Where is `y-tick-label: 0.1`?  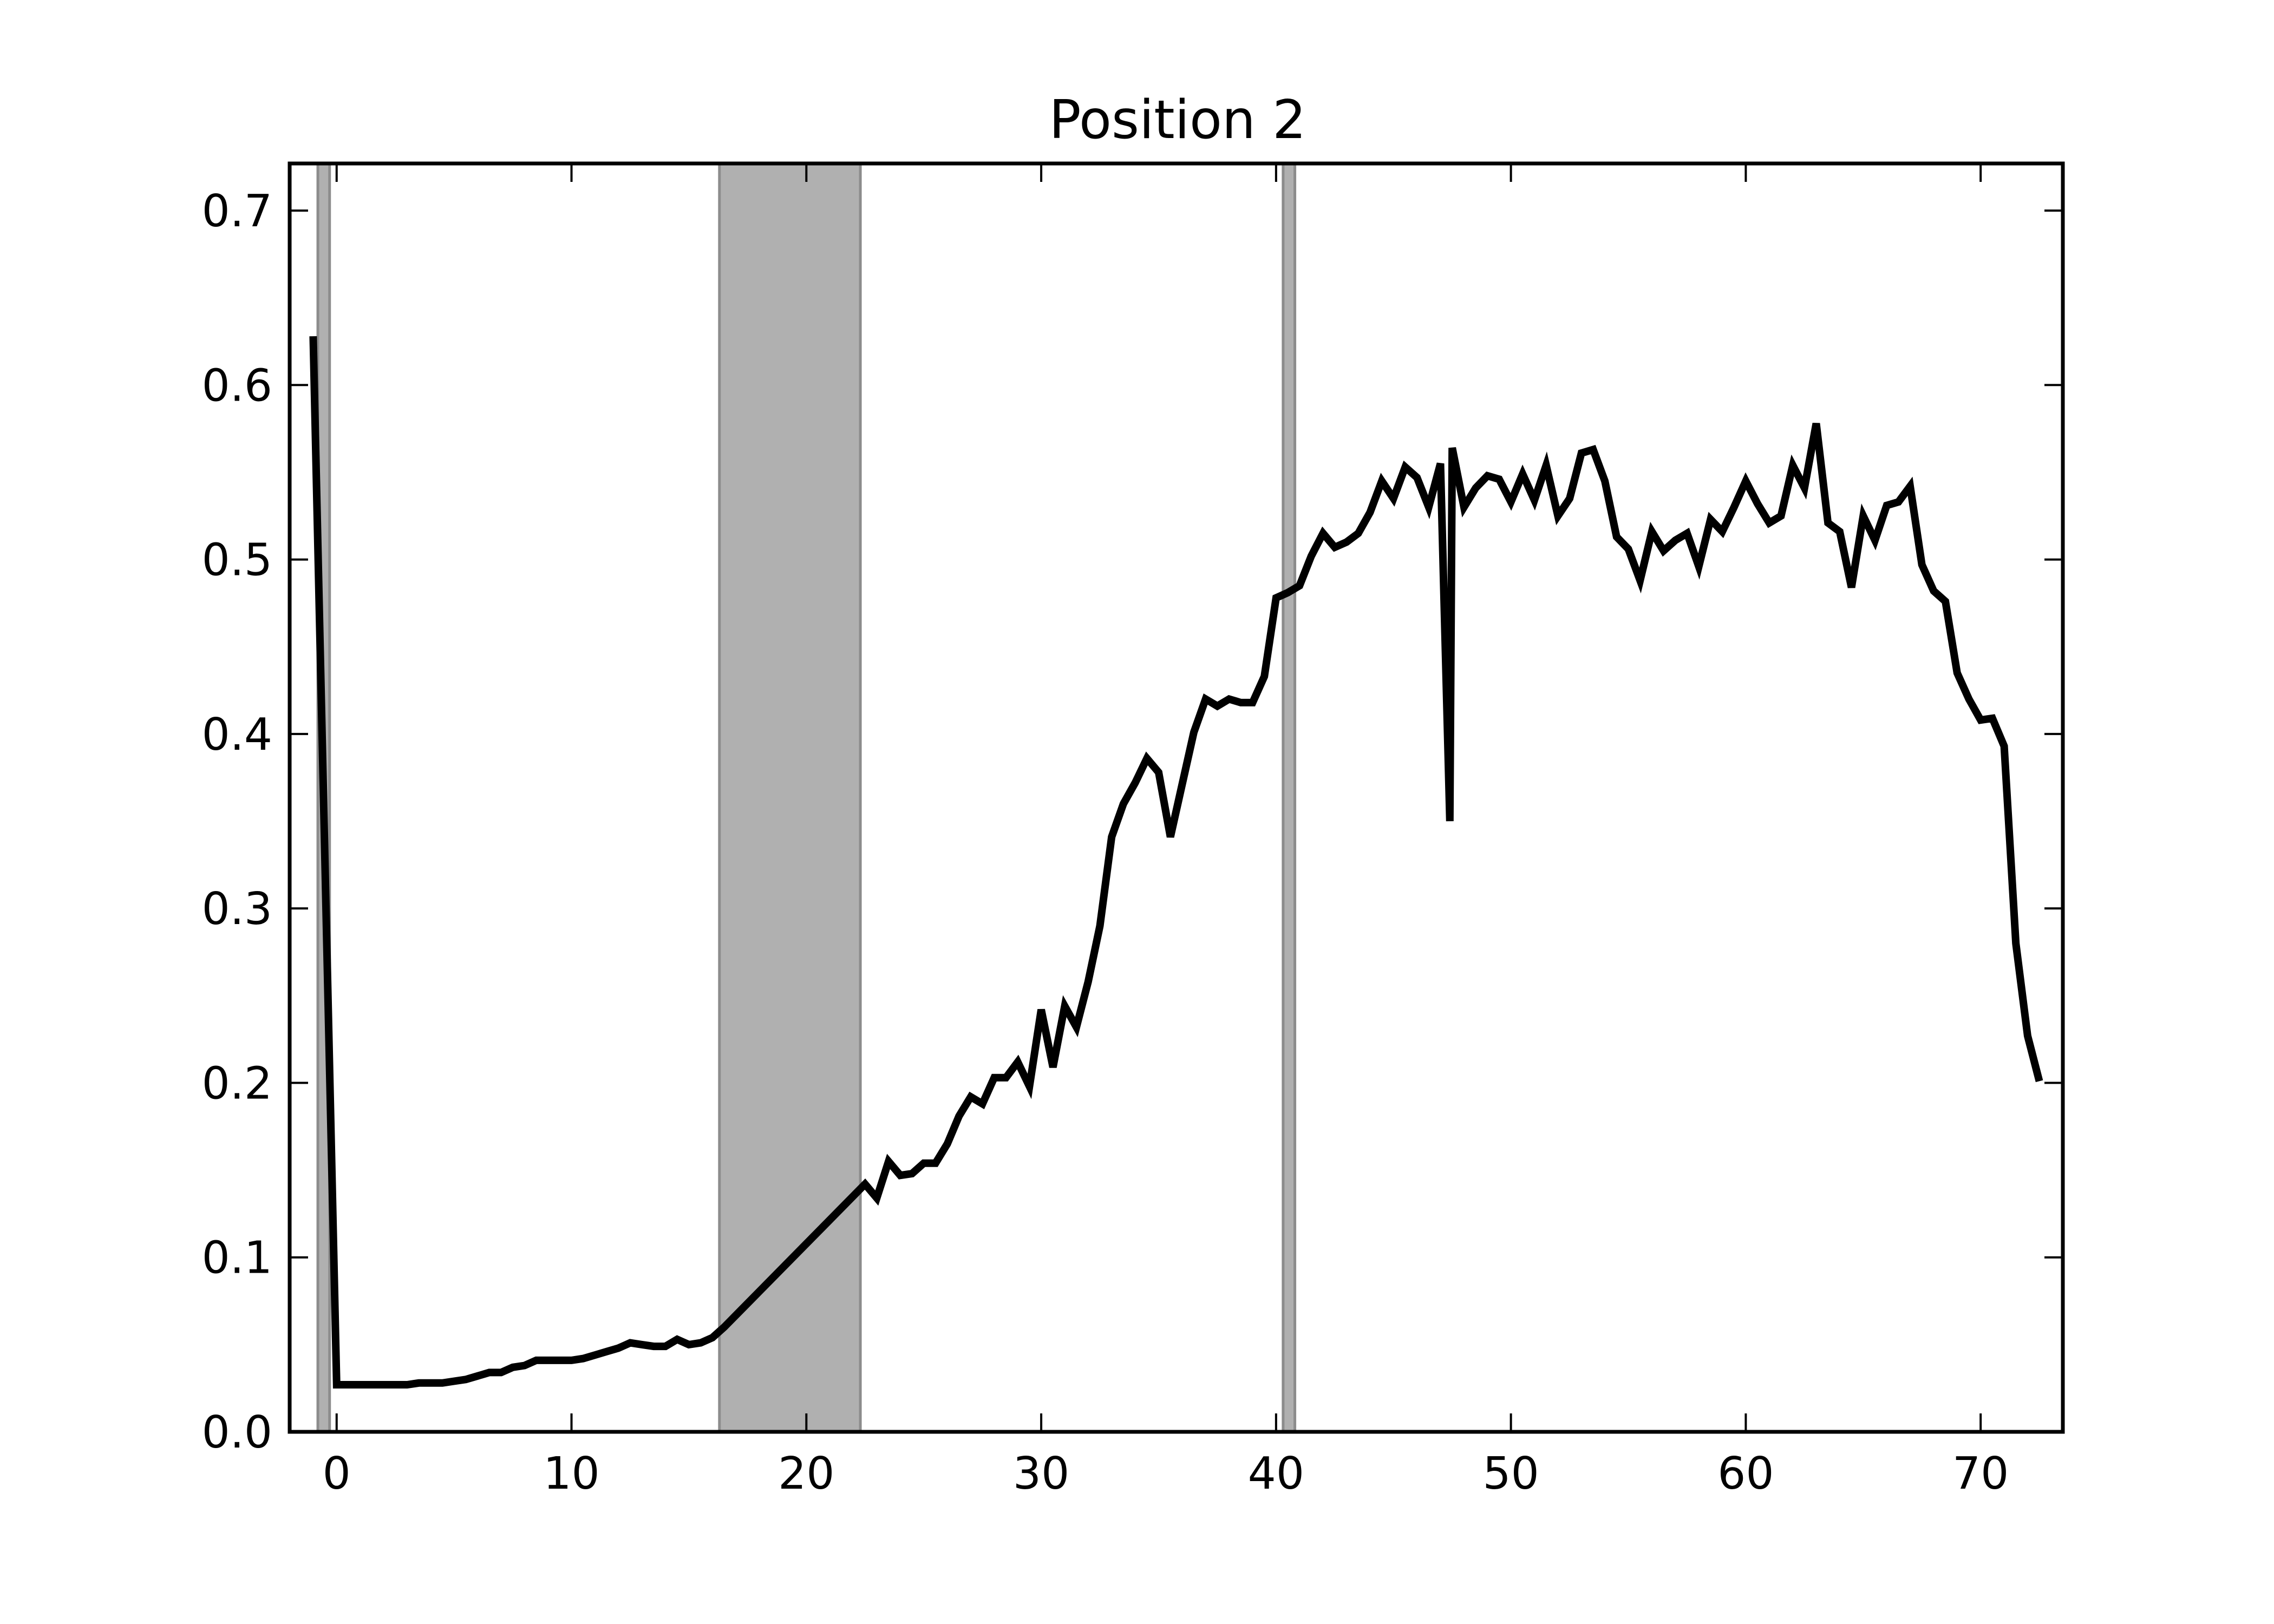 y-tick-label: 0.1 is located at coordinates (237, 1258).